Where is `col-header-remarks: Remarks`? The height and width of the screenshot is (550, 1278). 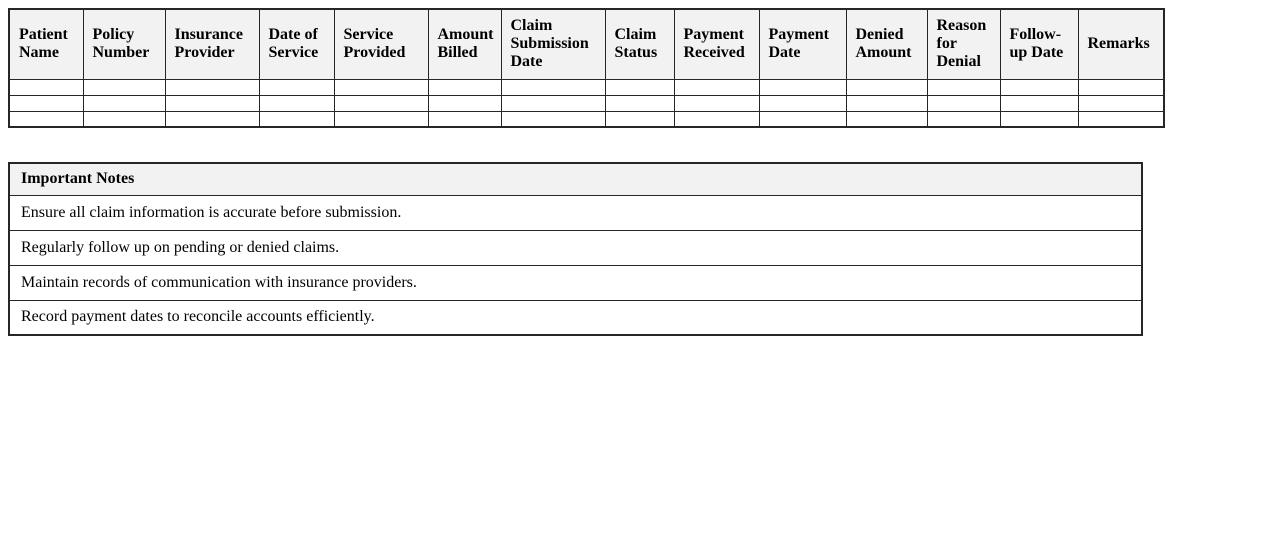 col-header-remarks: Remarks is located at coordinates (1121, 44).